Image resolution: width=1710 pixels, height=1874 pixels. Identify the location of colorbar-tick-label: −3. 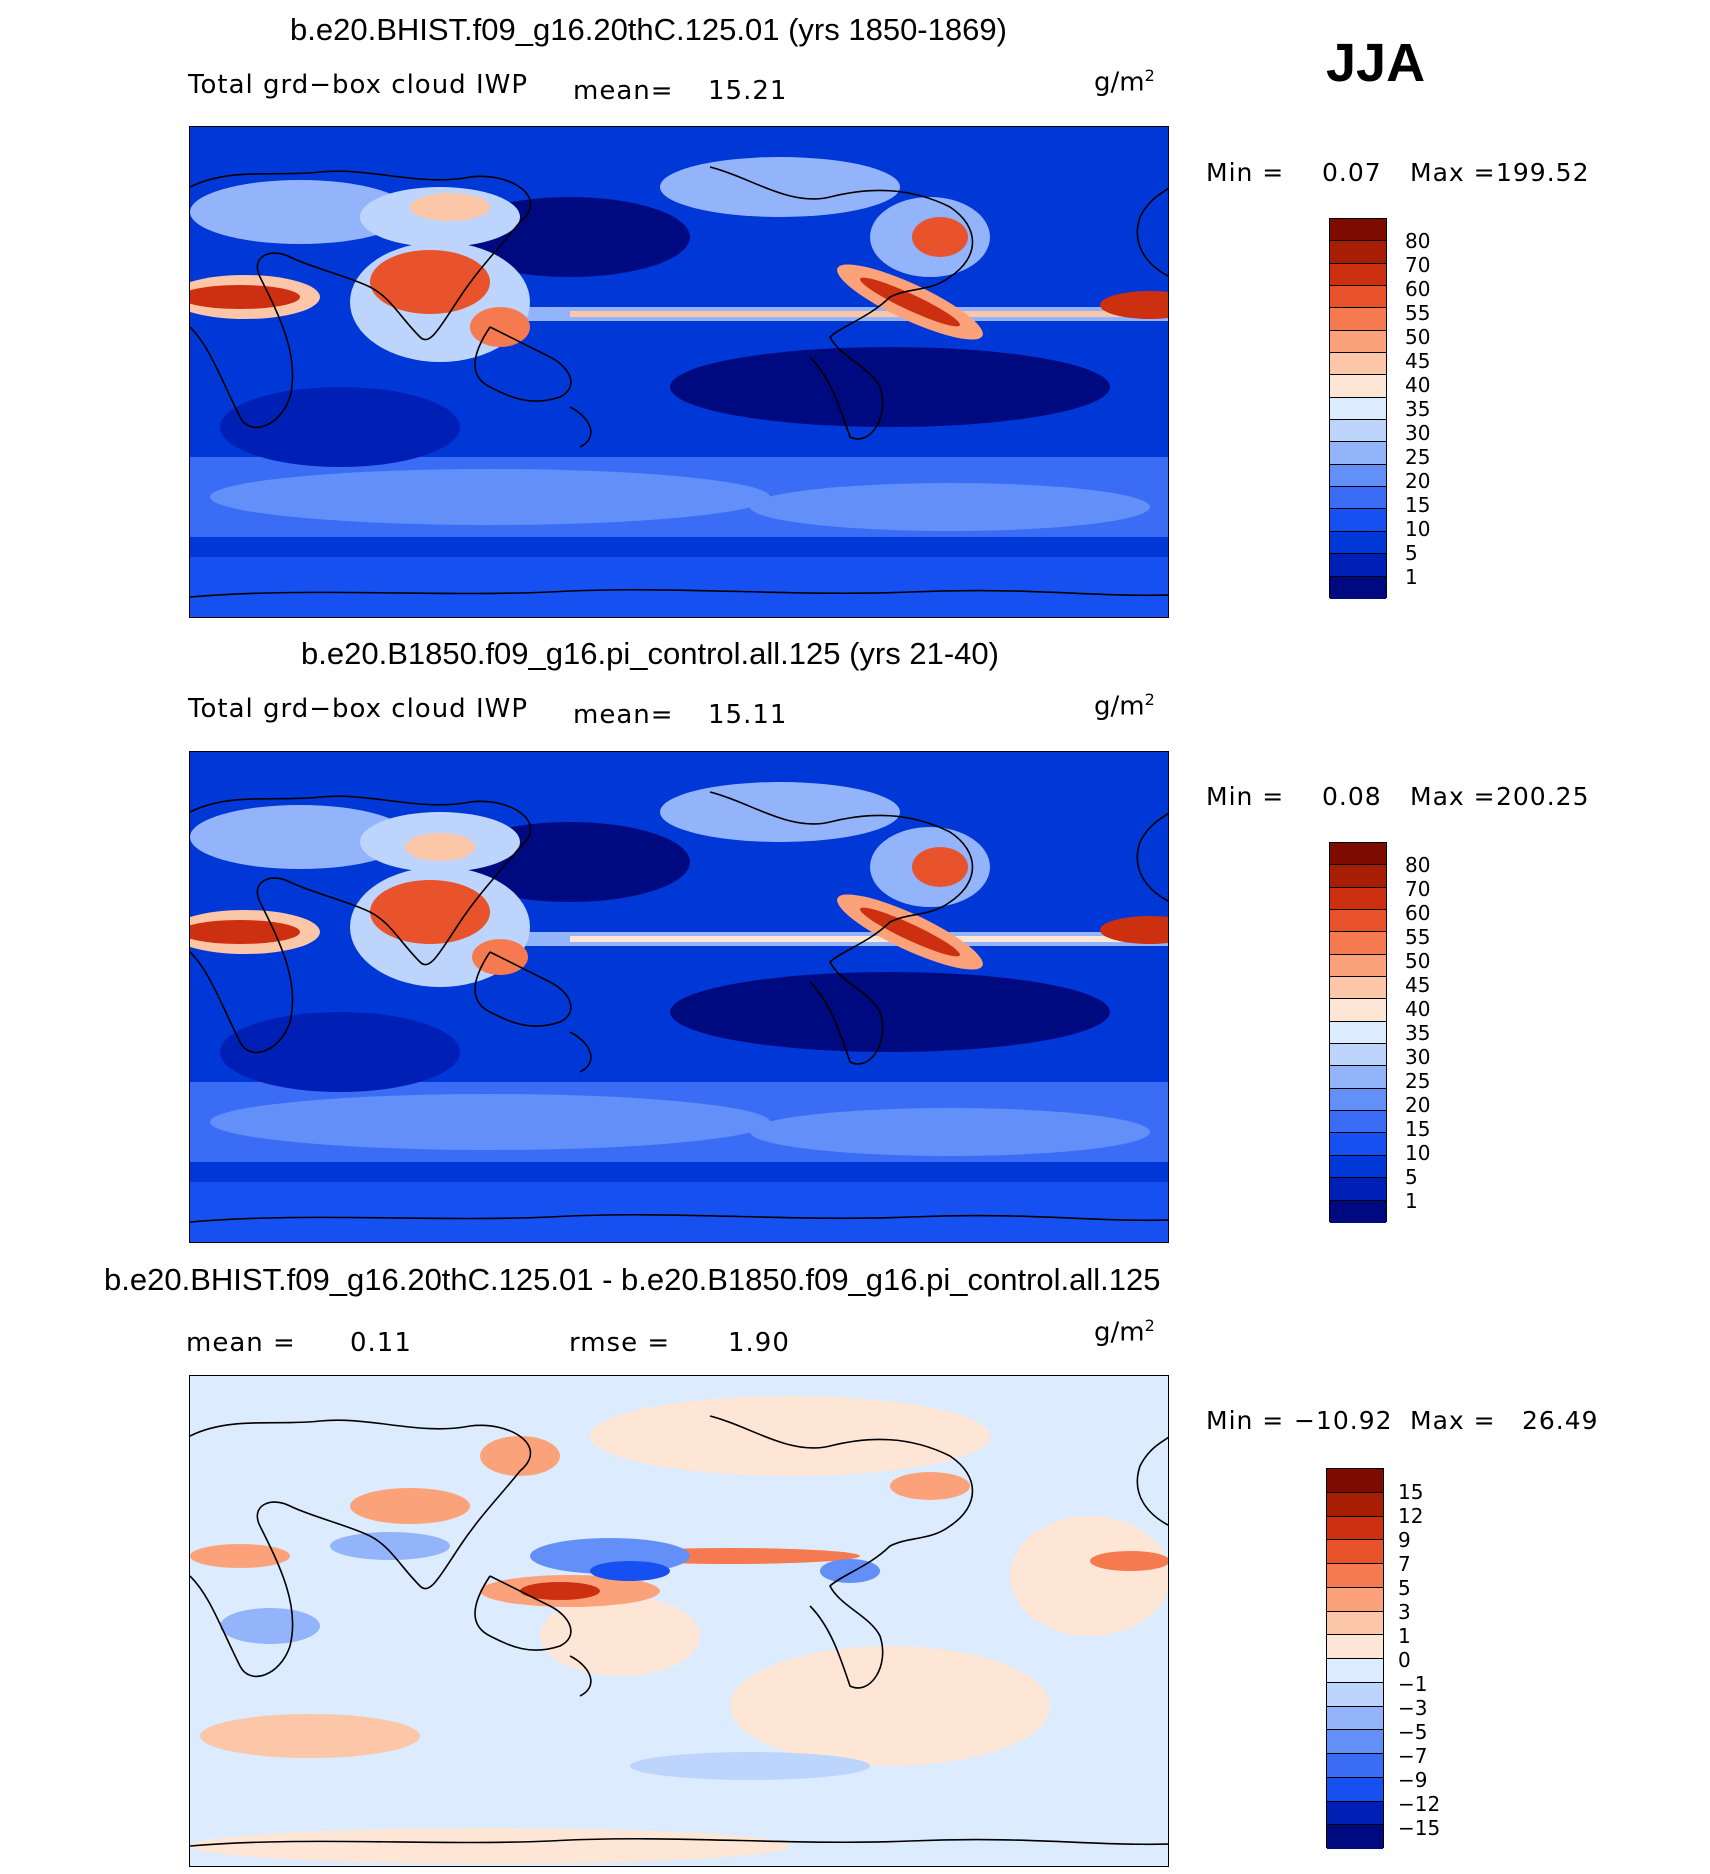
(1413, 1708).